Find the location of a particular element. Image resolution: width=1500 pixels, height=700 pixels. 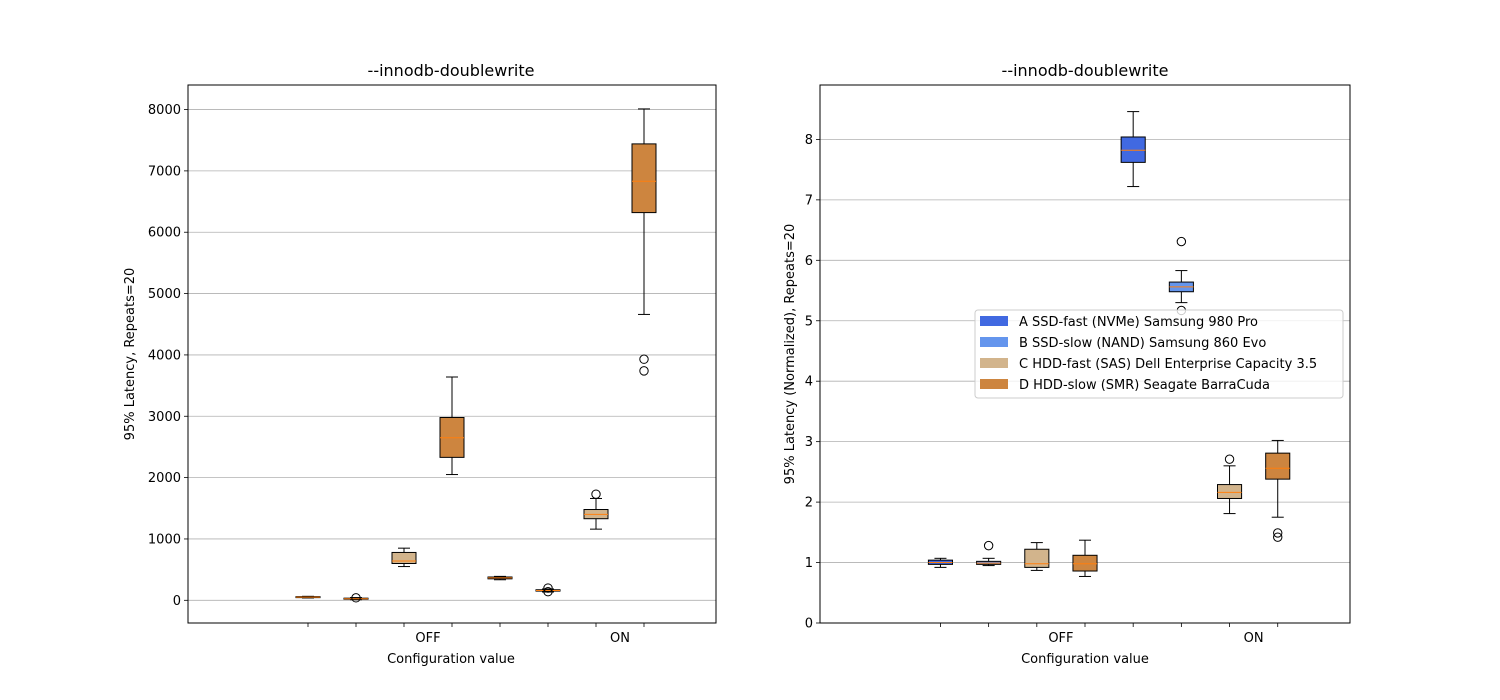

legend-item-d: D HDD-slow (SMR) Seagate BarraCuda is located at coordinates (1125, 385).